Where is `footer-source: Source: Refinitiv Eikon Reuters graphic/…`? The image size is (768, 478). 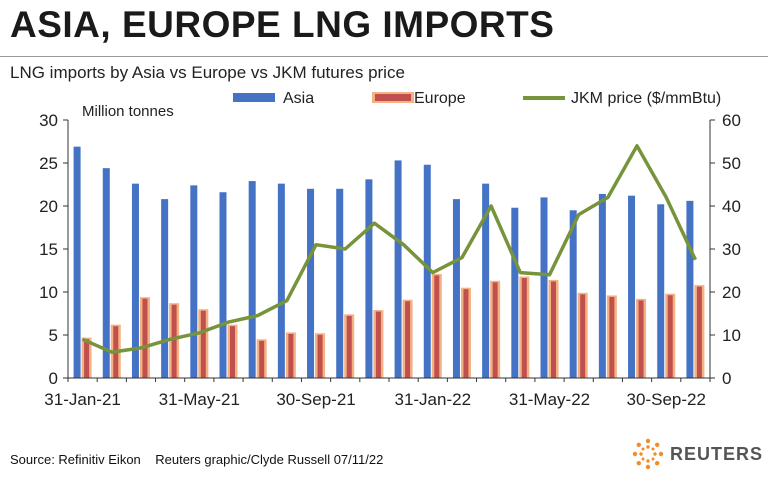
footer-source: Source: Refinitiv Eikon Reuters graphic/… is located at coordinates (196, 459).